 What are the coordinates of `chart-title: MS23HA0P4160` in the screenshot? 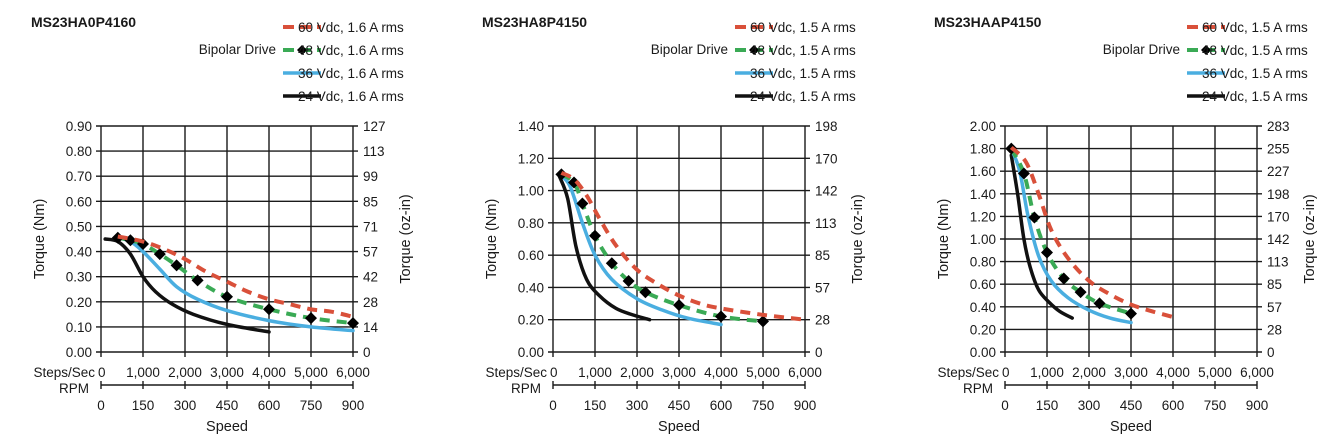 It's located at (83, 22).